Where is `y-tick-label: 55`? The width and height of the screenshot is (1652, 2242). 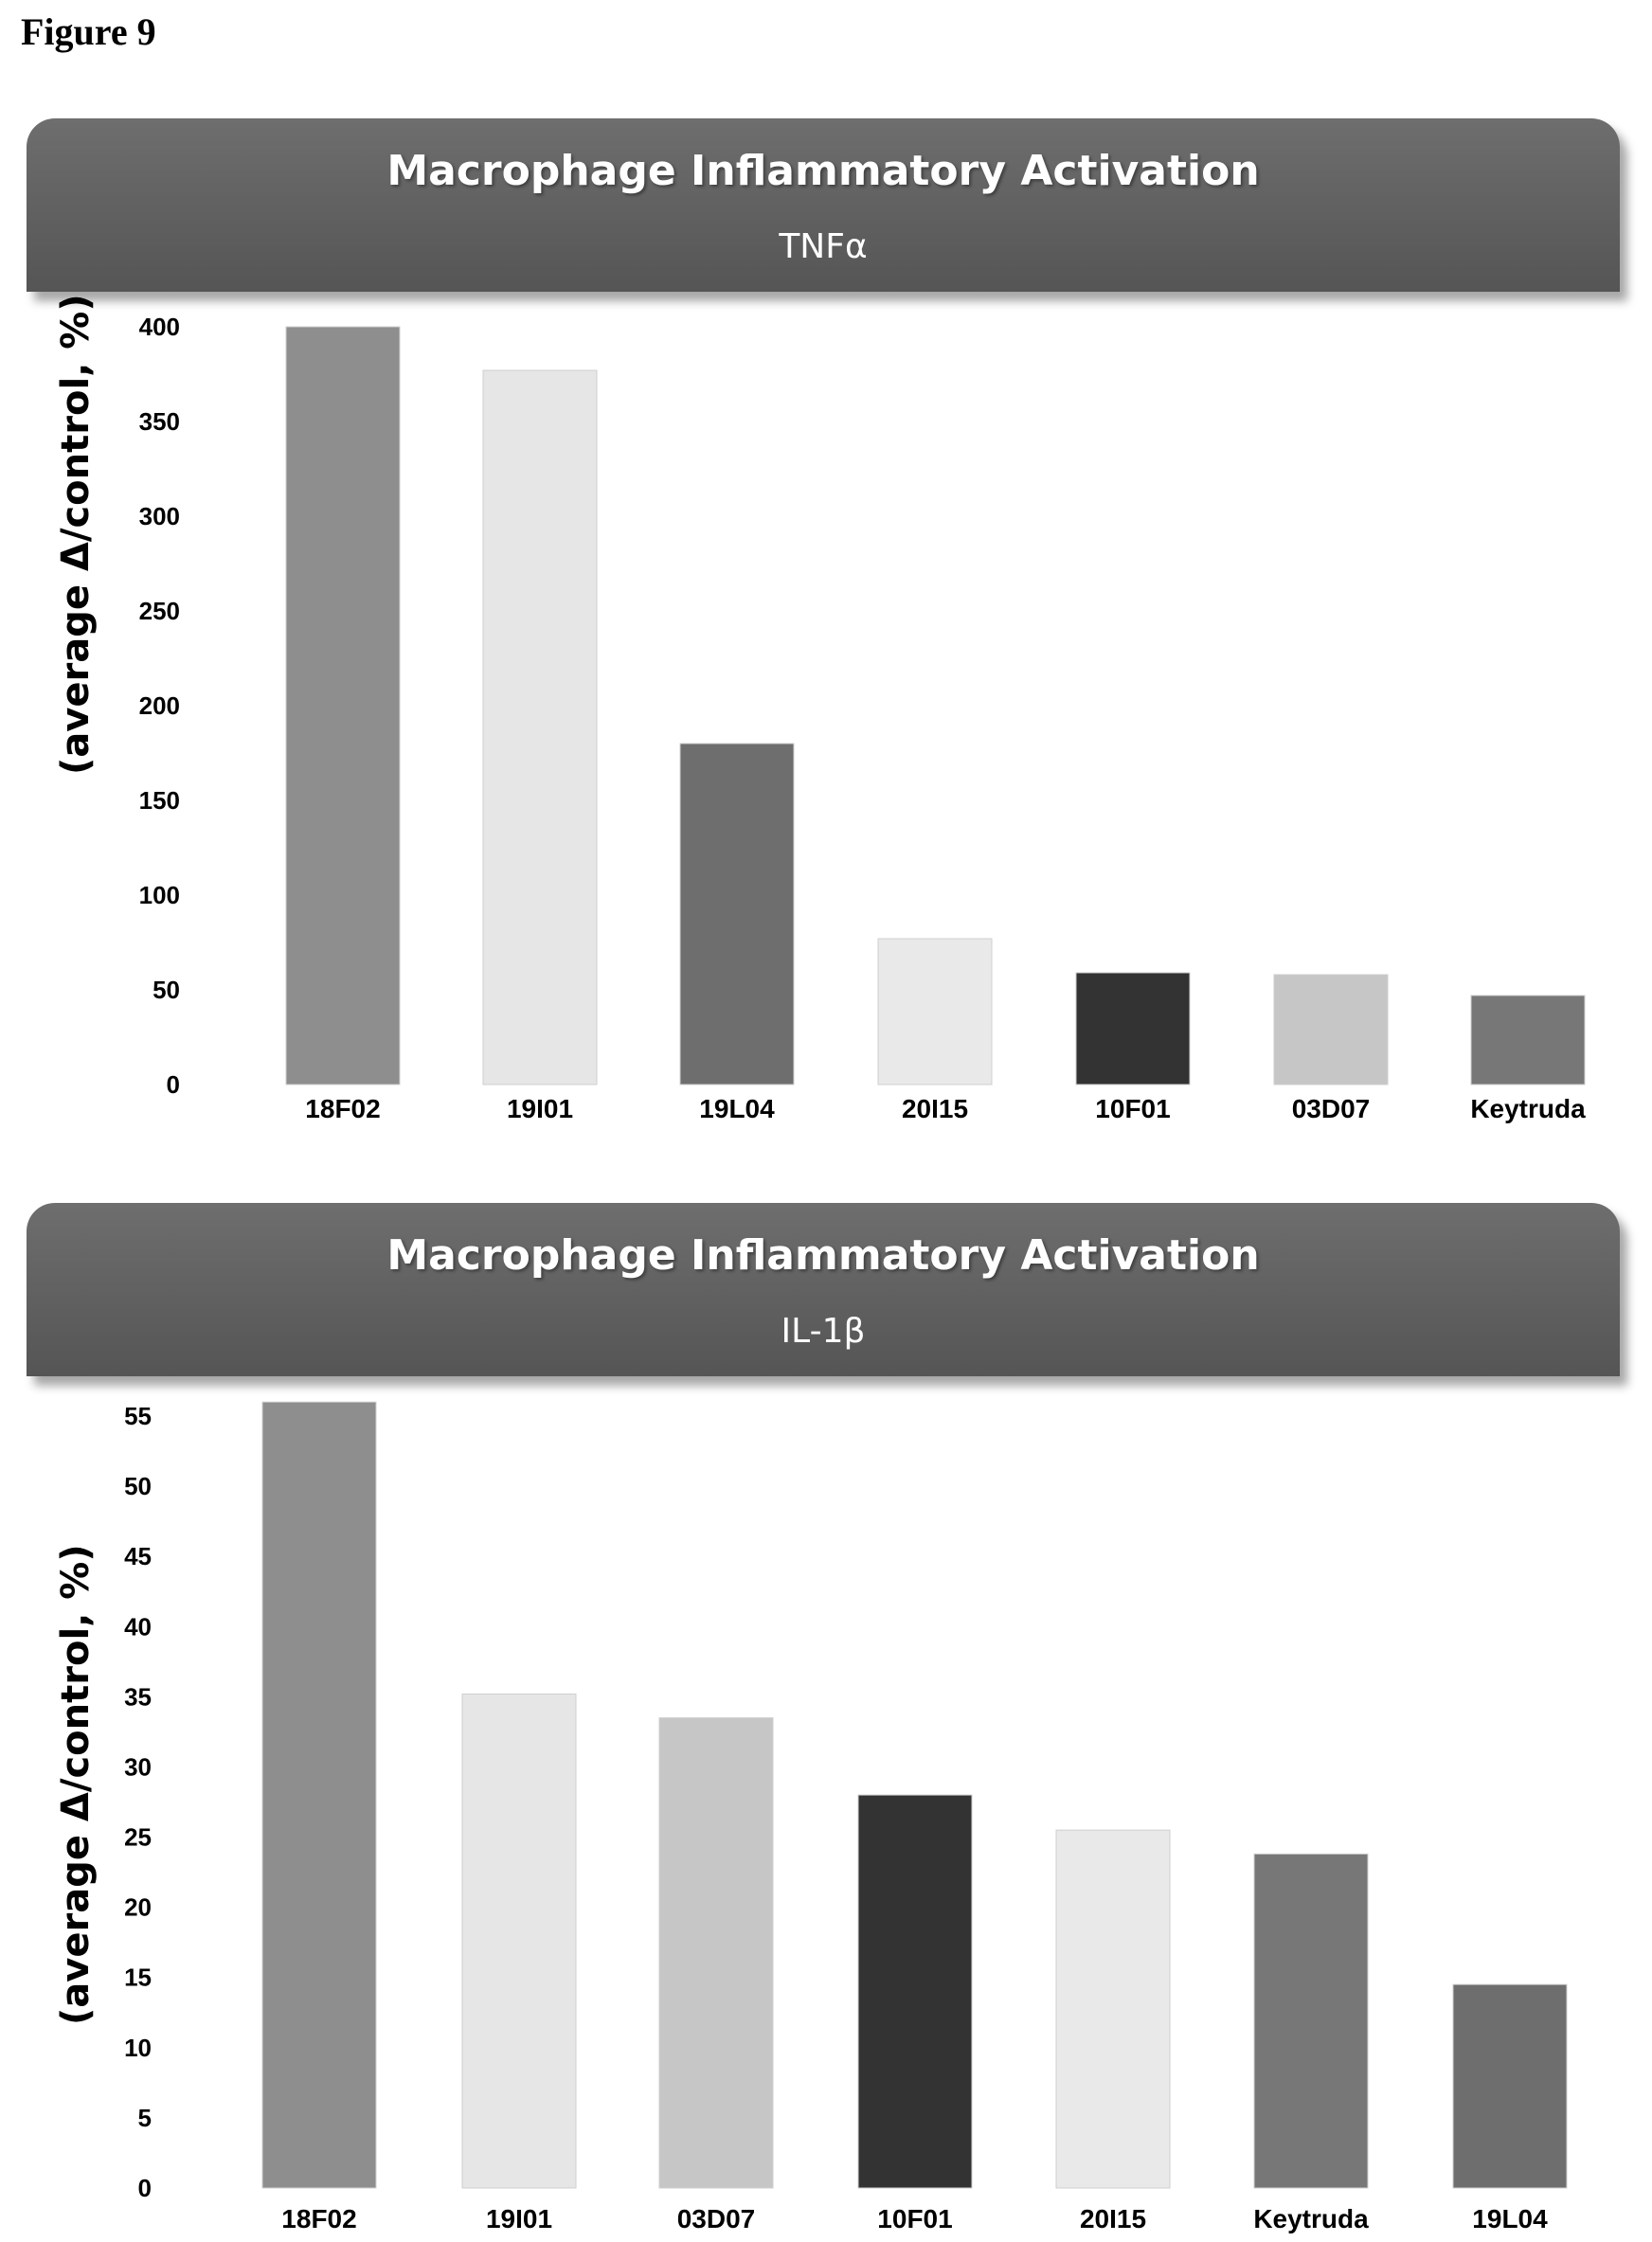 y-tick-label: 55 is located at coordinates (138, 1416).